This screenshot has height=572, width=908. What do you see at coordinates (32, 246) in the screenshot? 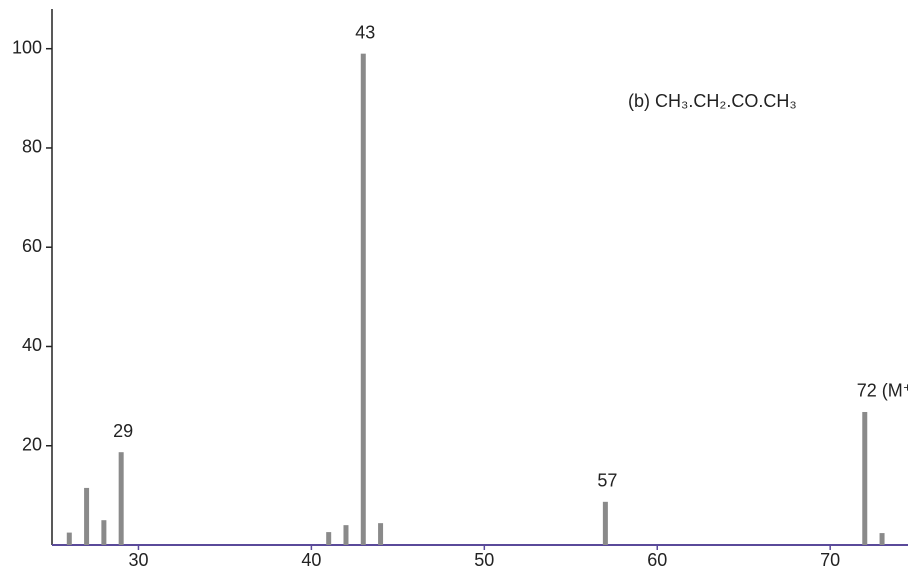
I see `y-tick-label: 60` at bounding box center [32, 246].